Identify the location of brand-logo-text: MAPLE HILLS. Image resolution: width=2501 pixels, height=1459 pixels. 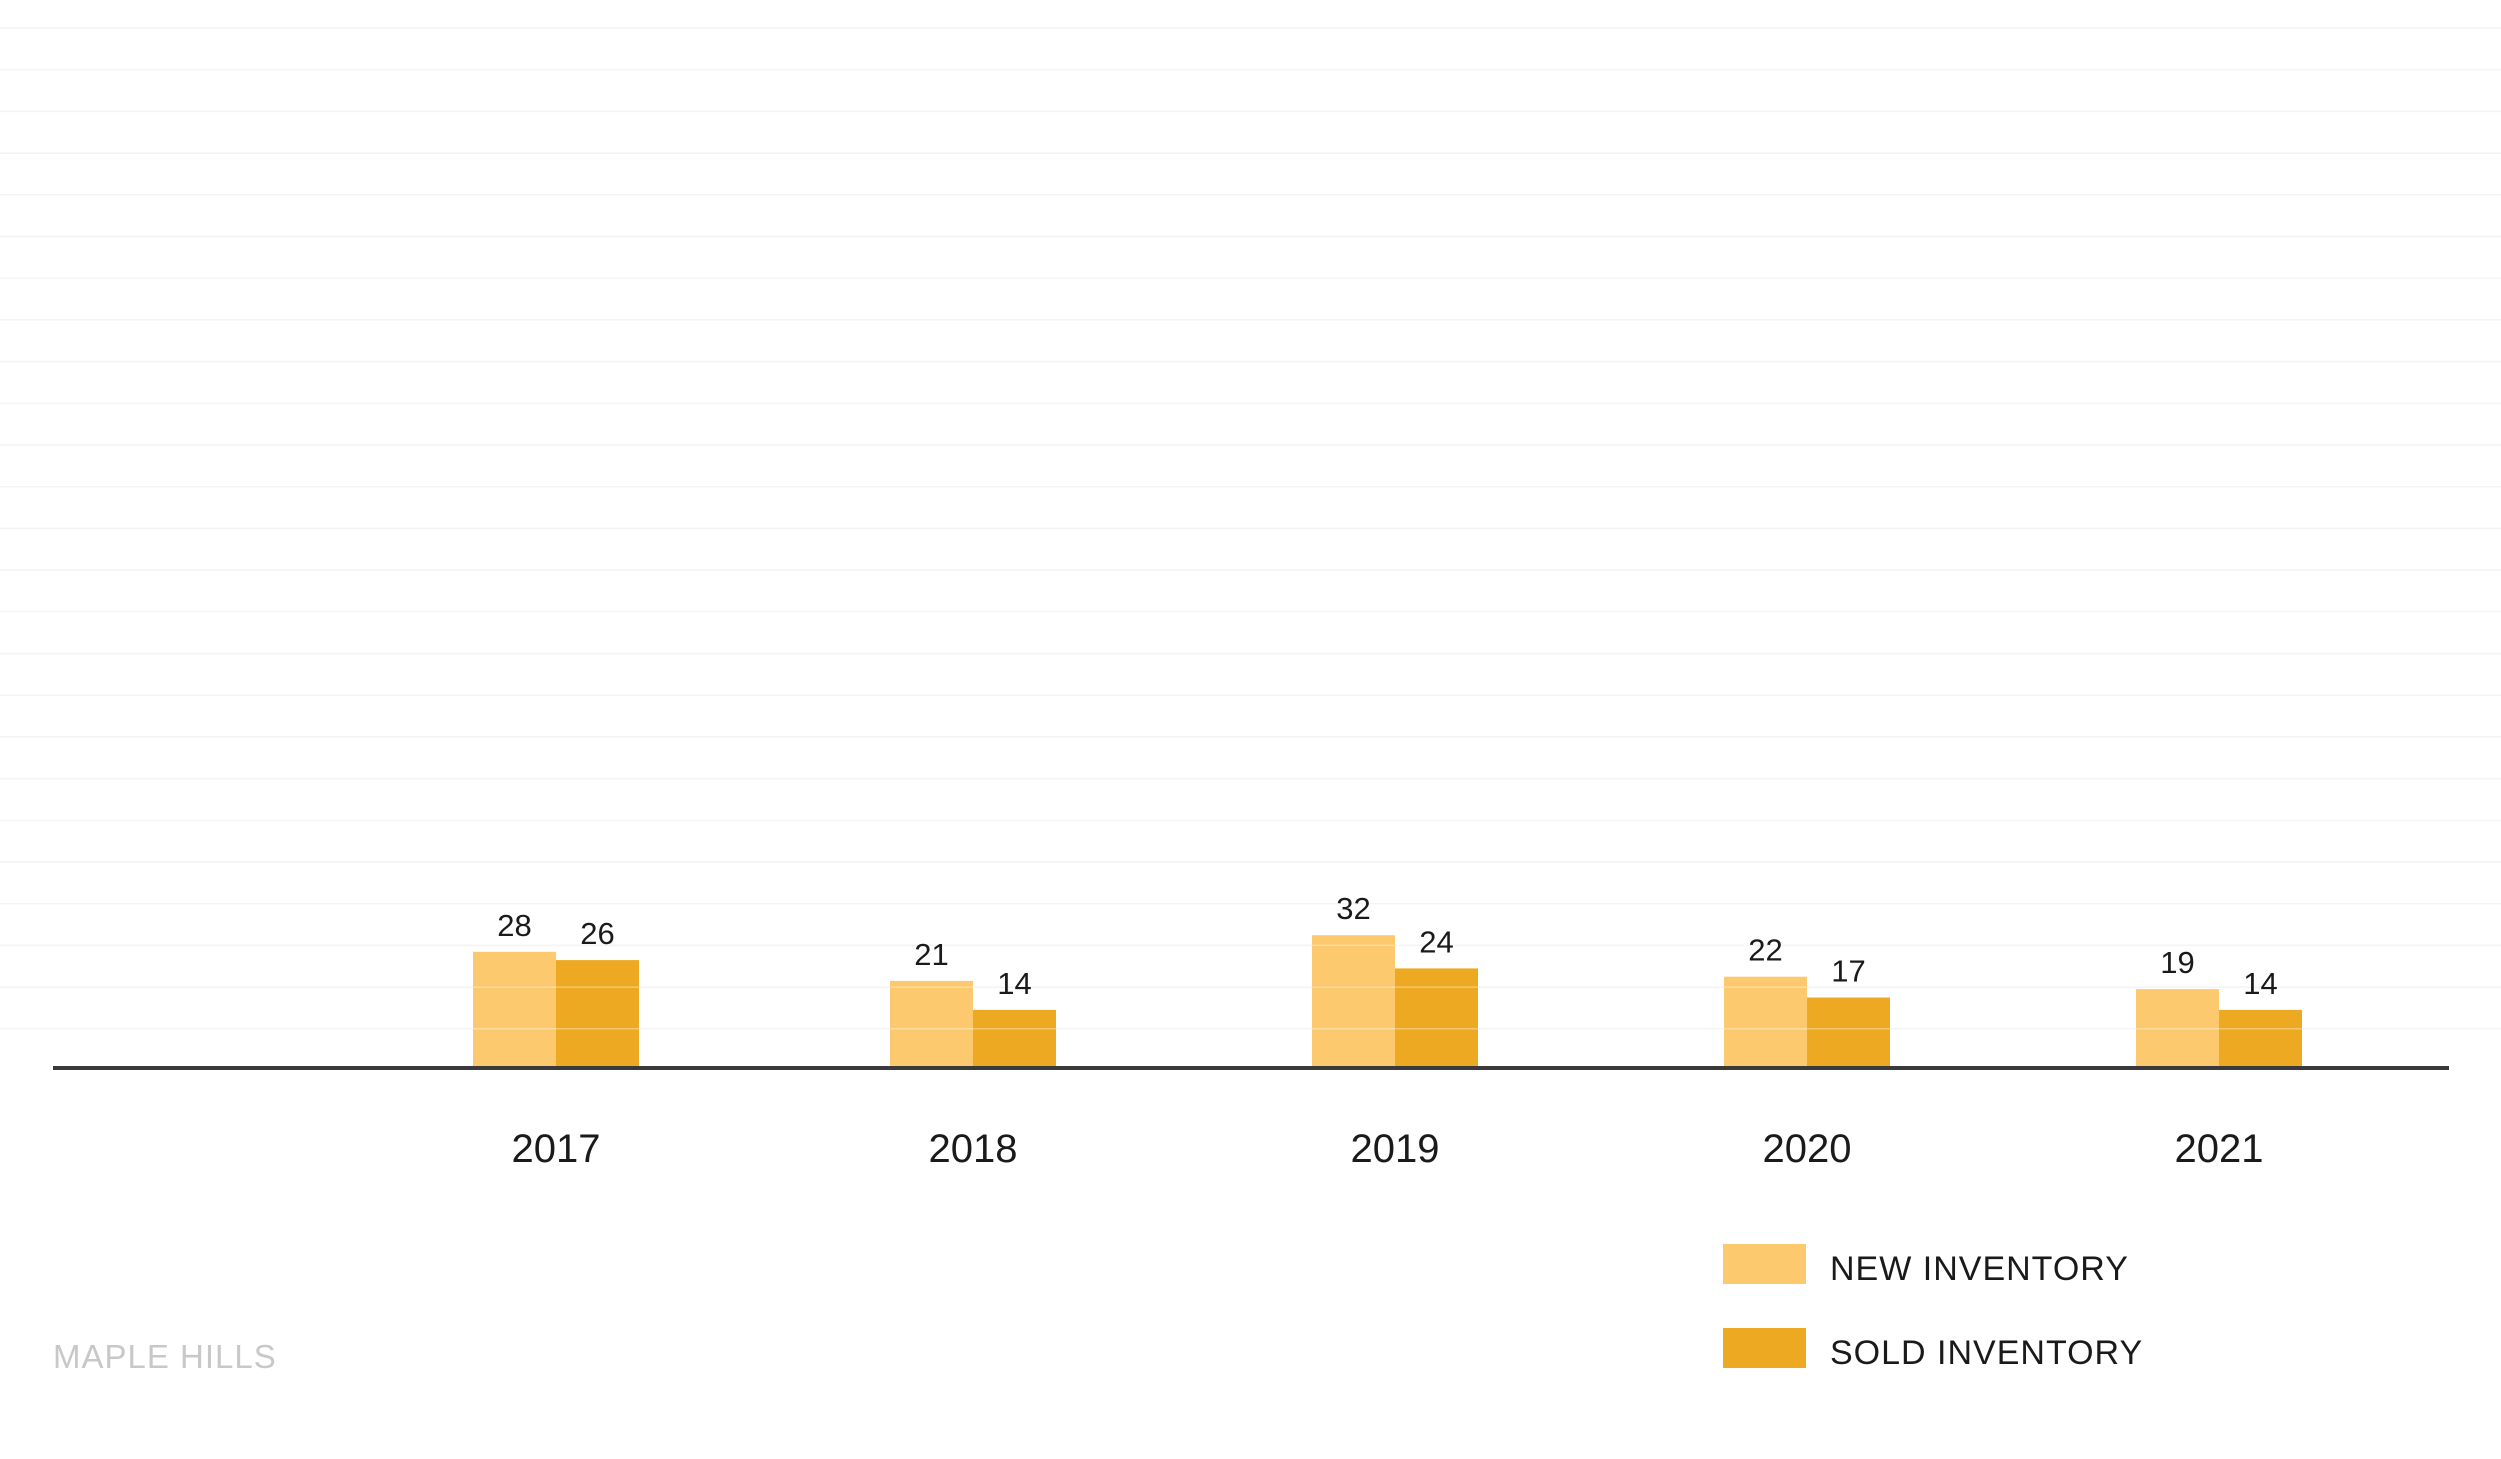
(165, 1356).